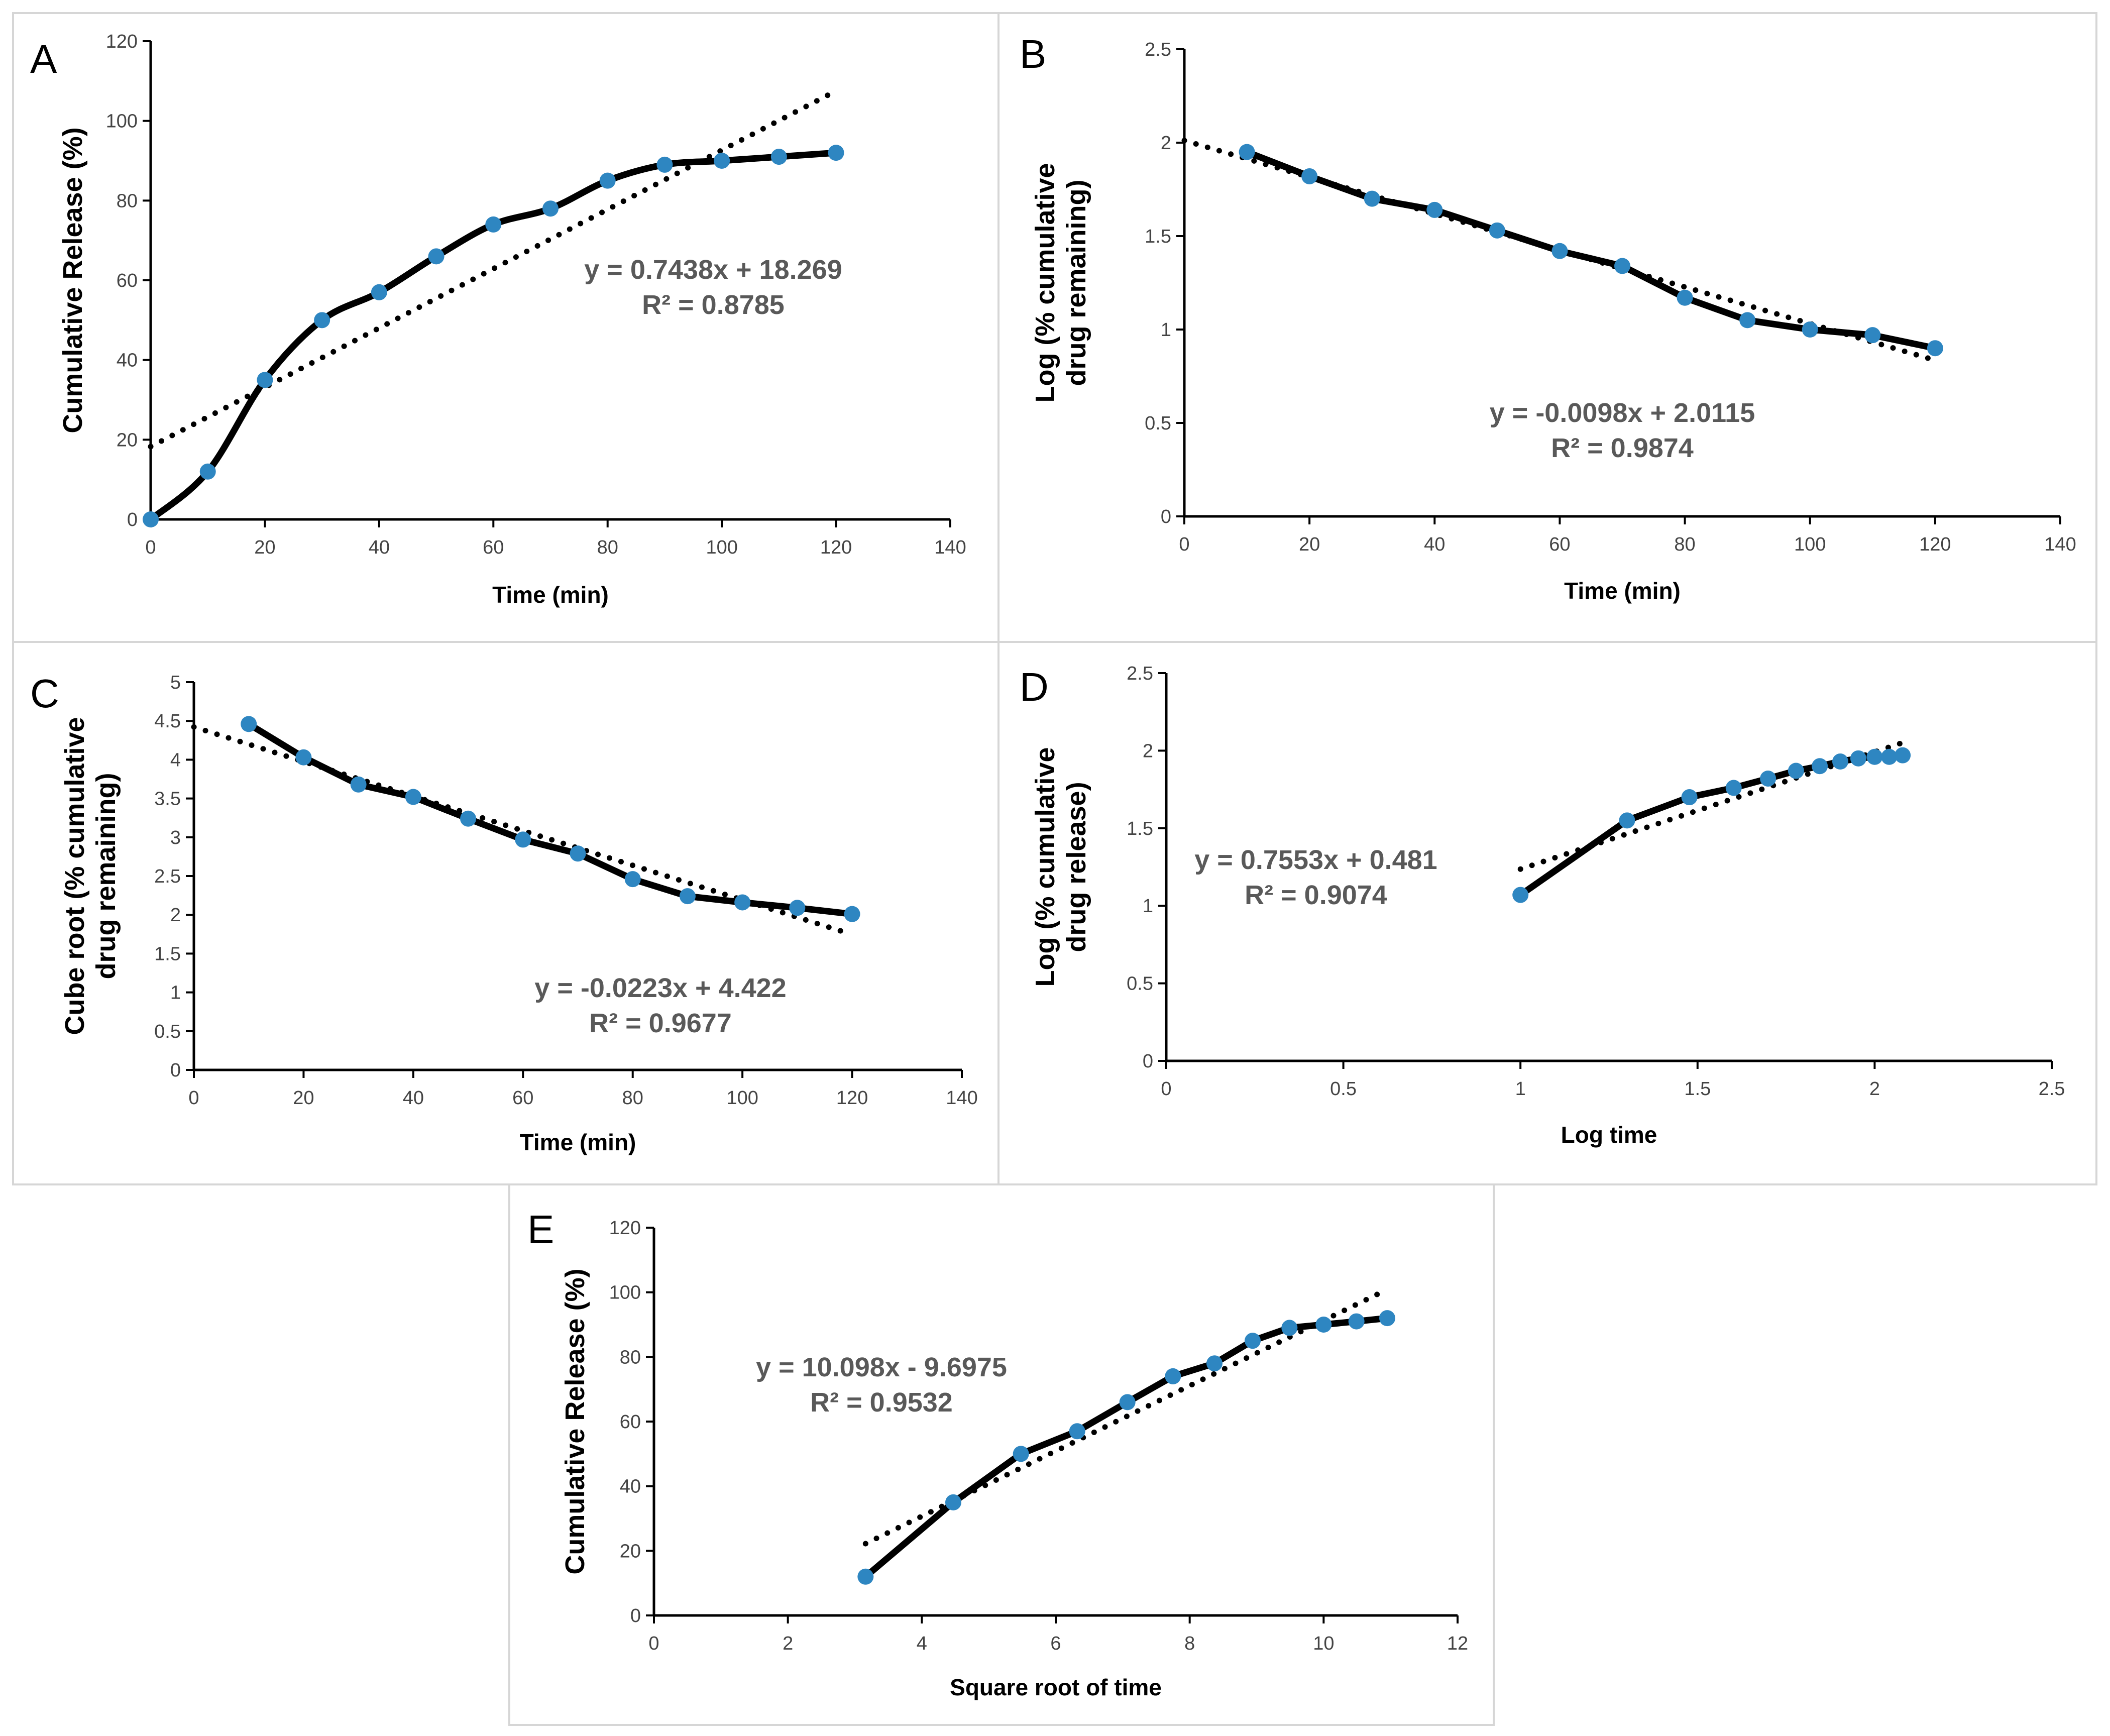  Describe the element at coordinates (630, 1486) in the screenshot. I see `y-tick-label-e: 40` at that location.